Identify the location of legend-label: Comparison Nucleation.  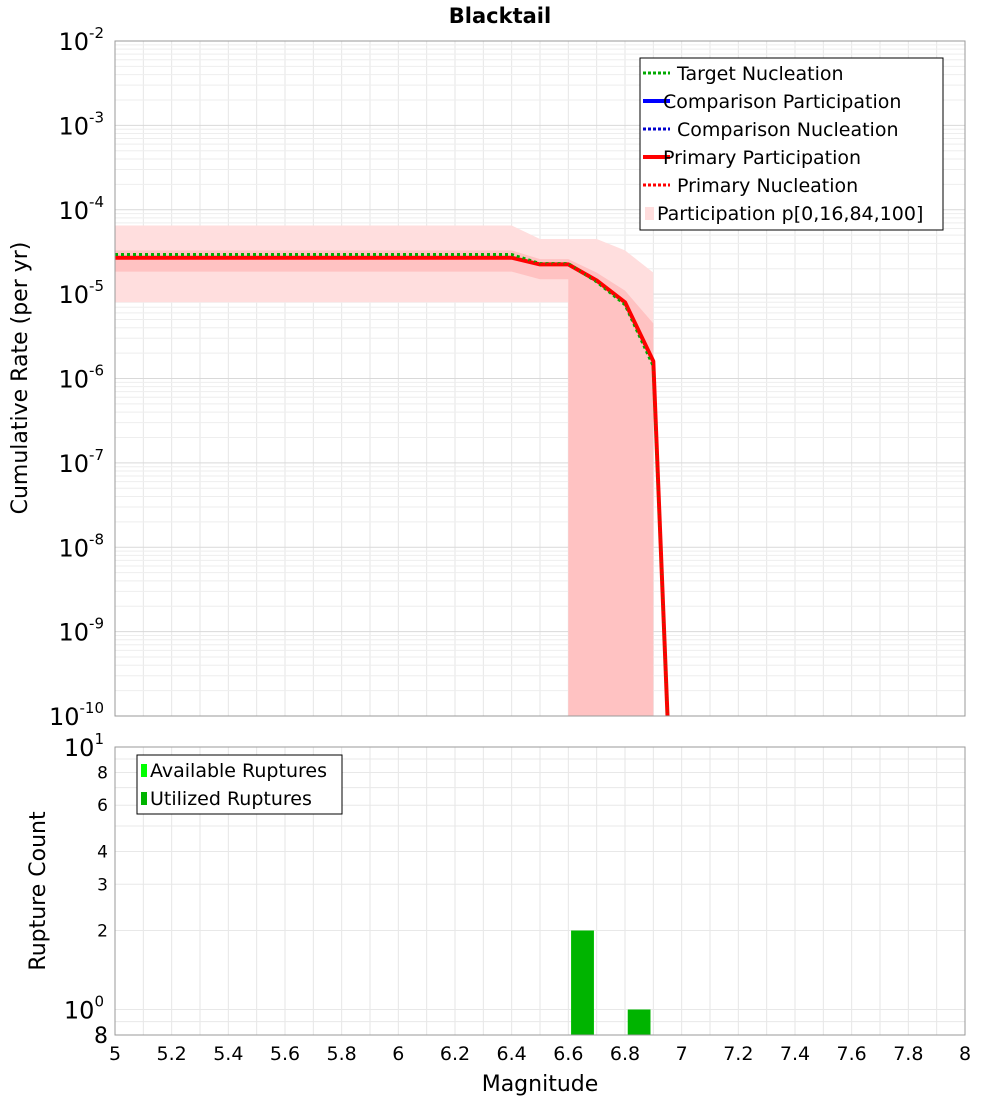
(788, 130).